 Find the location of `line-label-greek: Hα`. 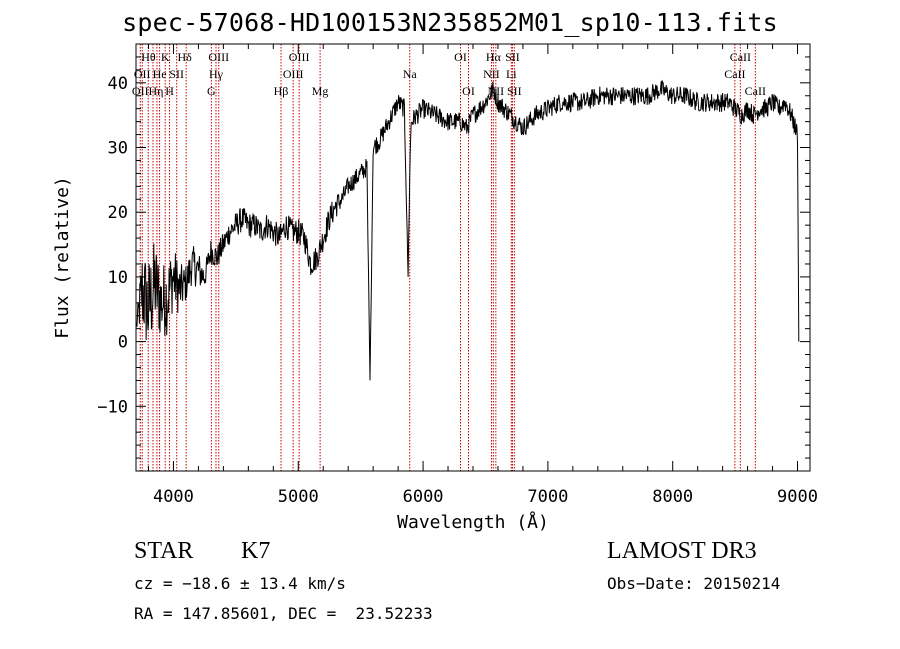

line-label-greek: Hα is located at coordinates (494, 57).